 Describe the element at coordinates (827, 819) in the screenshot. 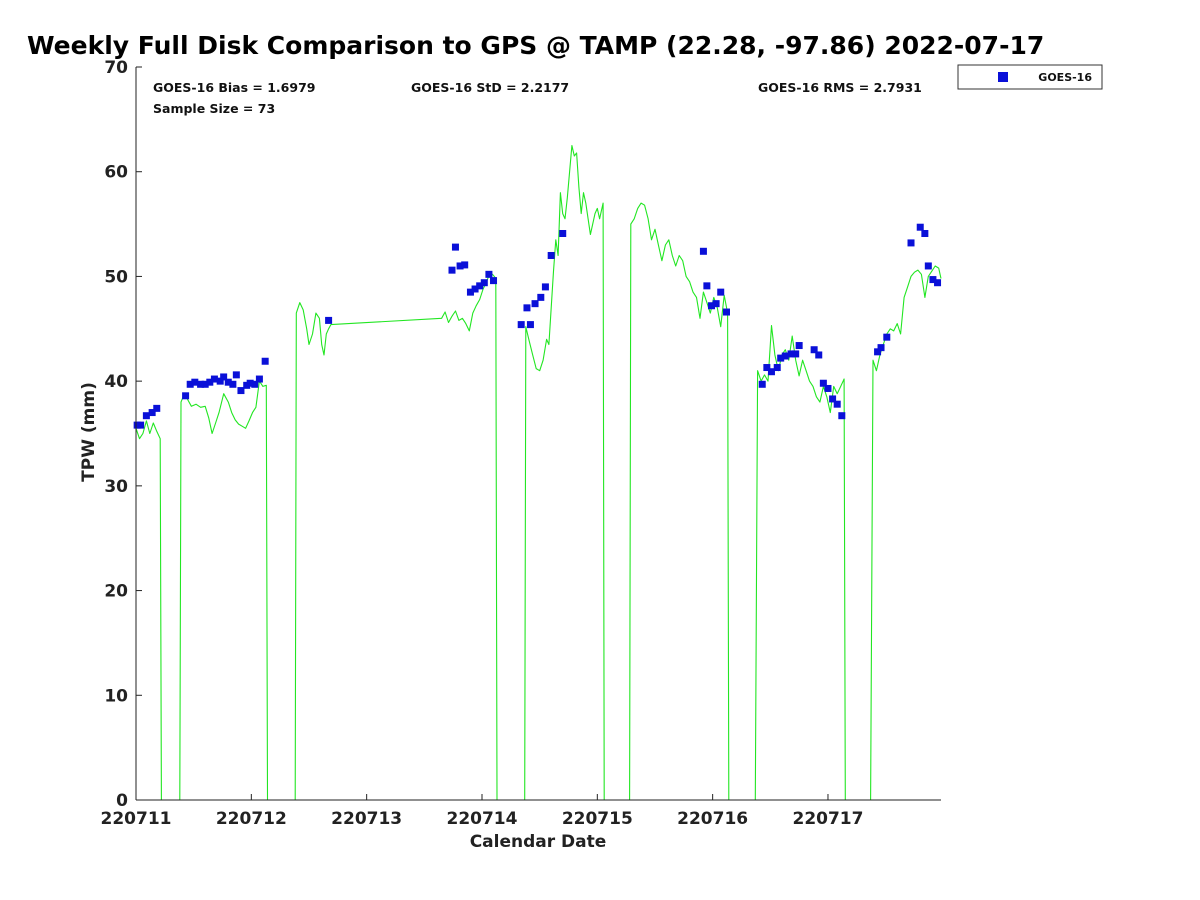

I see `x-tick-label: 220717` at that location.